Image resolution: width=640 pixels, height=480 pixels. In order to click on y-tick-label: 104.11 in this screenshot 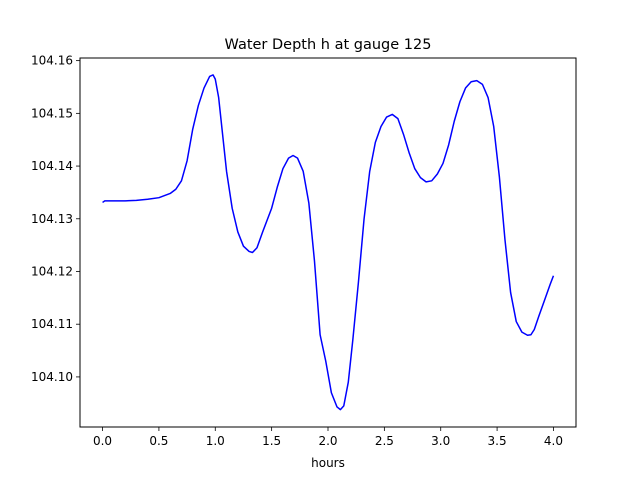, I will do `click(52, 324)`.